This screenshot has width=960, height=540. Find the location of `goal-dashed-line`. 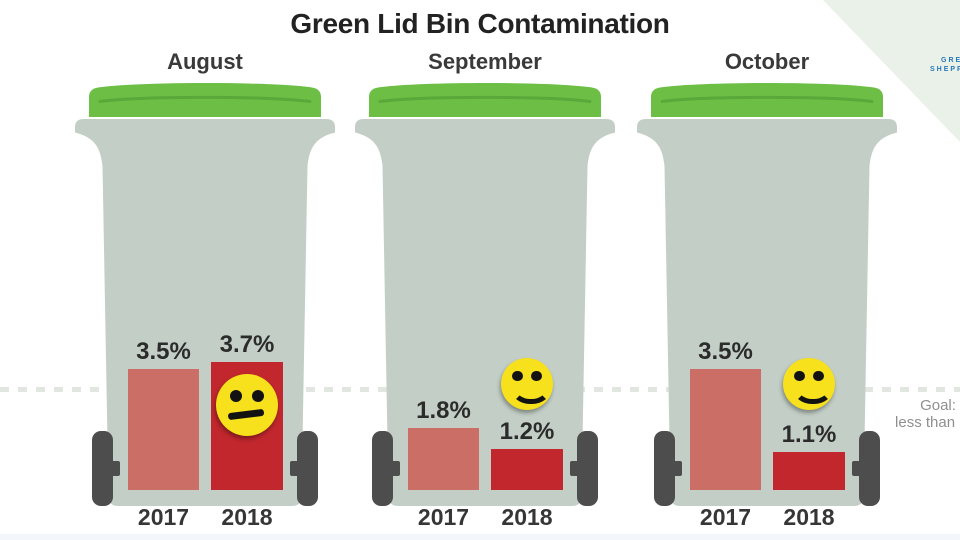

goal-dashed-line is located at coordinates (480, 389).